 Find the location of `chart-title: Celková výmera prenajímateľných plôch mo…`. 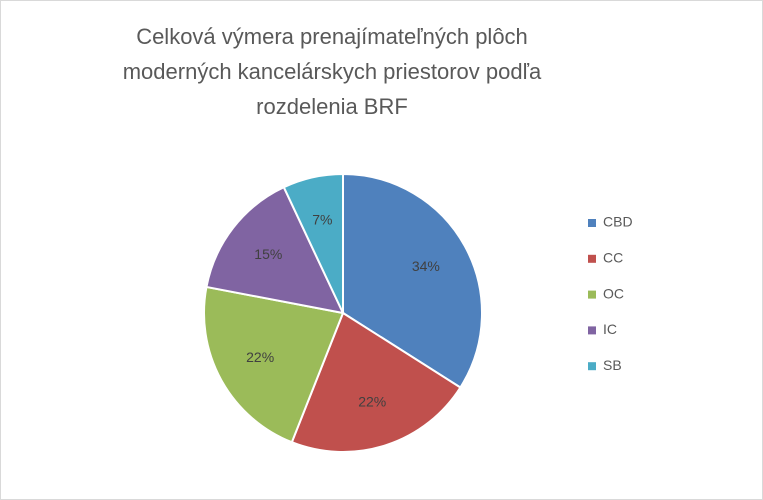

chart-title: Celková výmera prenajímateľných plôch mo… is located at coordinates (332, 71).